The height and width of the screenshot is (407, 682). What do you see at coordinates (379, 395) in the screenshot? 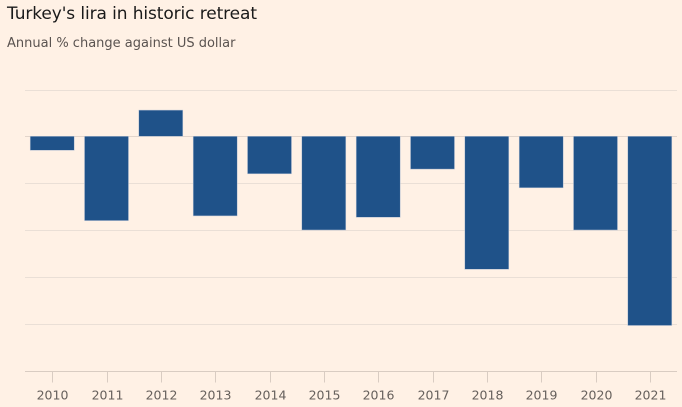
I see `x-tick-label: 2016` at bounding box center [379, 395].